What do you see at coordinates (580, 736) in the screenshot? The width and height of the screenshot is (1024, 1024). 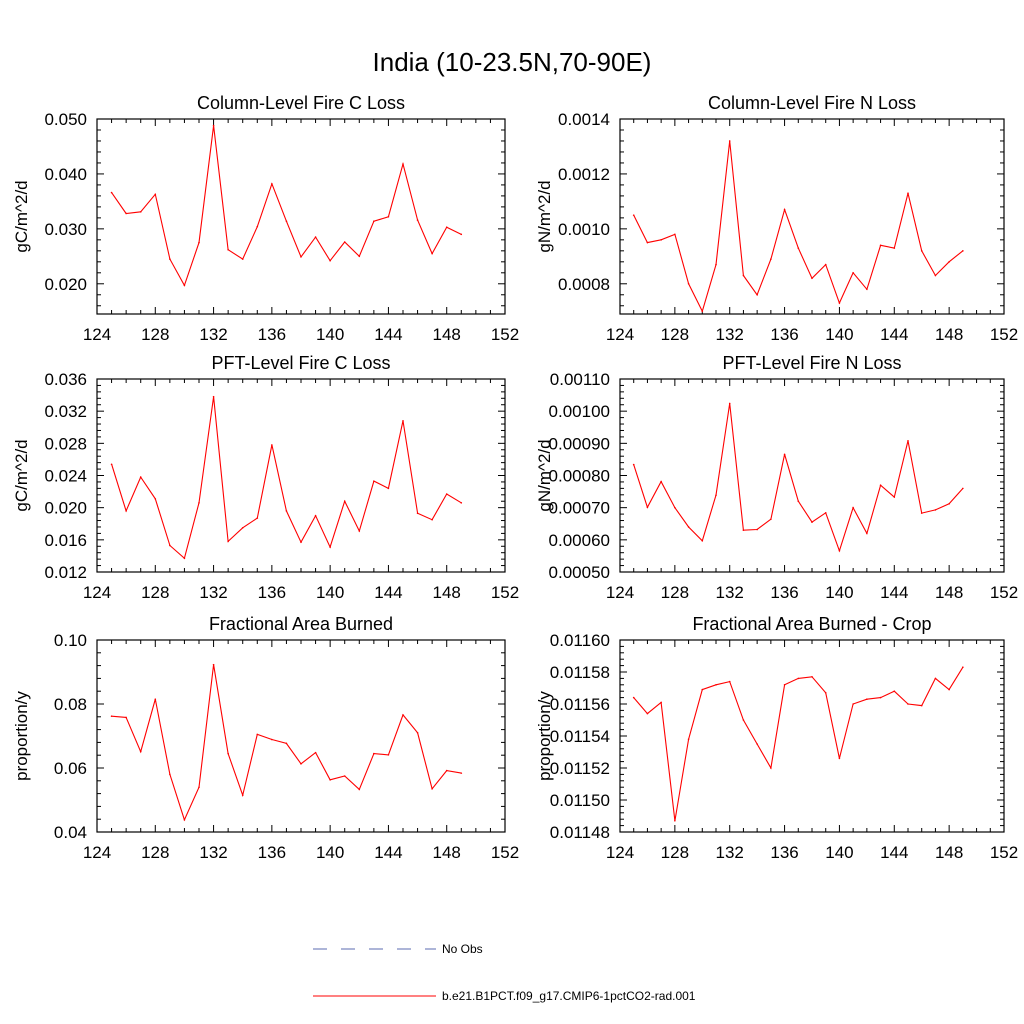 I see `y-tick-label: 0.01154` at bounding box center [580, 736].